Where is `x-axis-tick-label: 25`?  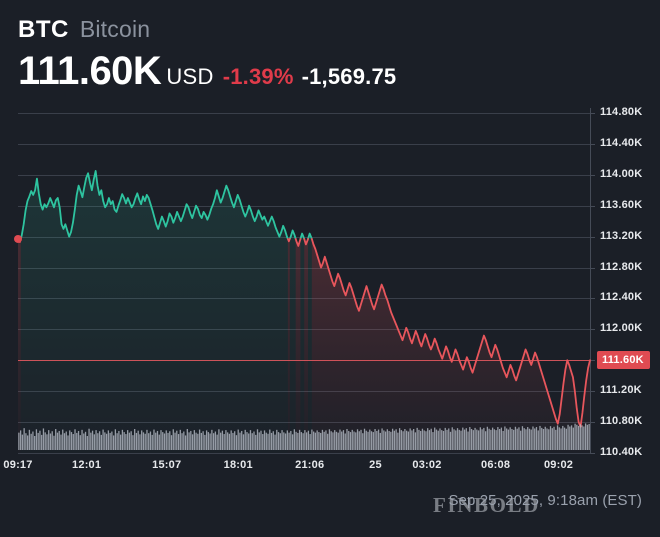
x-axis-tick-label: 25 is located at coordinates (375, 465).